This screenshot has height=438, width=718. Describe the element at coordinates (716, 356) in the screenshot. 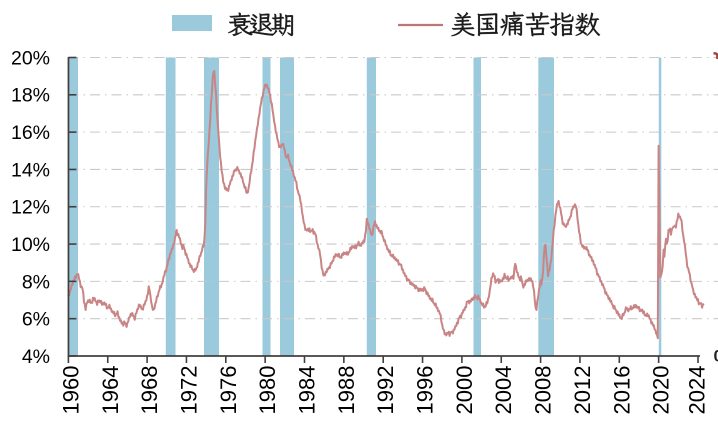

I see `svg-text: 0` at that location.